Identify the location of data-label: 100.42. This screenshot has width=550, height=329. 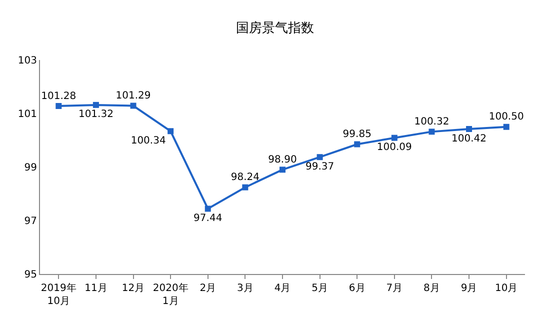
(469, 138).